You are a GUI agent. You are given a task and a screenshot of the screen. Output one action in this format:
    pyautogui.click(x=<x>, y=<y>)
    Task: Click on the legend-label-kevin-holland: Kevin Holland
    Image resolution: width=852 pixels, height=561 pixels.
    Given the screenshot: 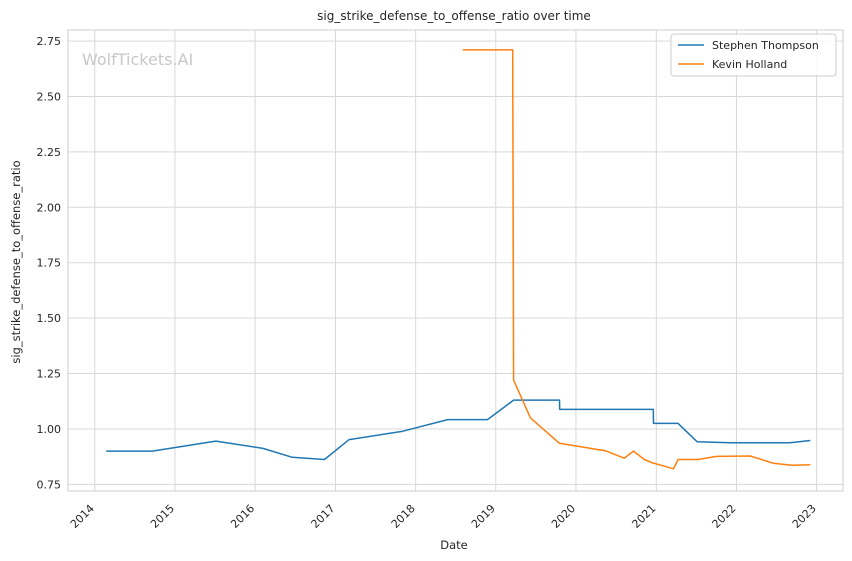 What is the action you would take?
    pyautogui.click(x=749, y=64)
    